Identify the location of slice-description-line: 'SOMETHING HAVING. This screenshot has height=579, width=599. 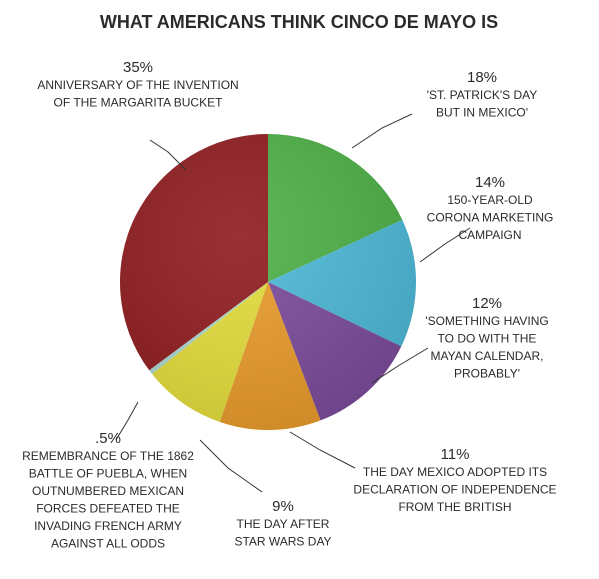
(486, 321).